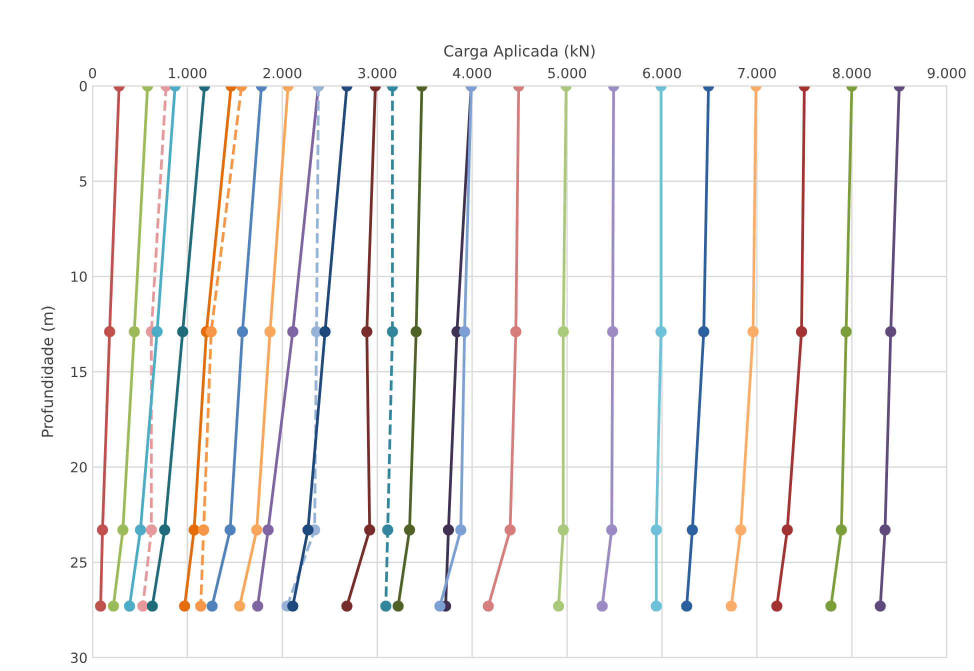 This screenshot has width=974, height=671. Describe the element at coordinates (757, 73) in the screenshot. I see `x-tick-label: 7.000` at that location.